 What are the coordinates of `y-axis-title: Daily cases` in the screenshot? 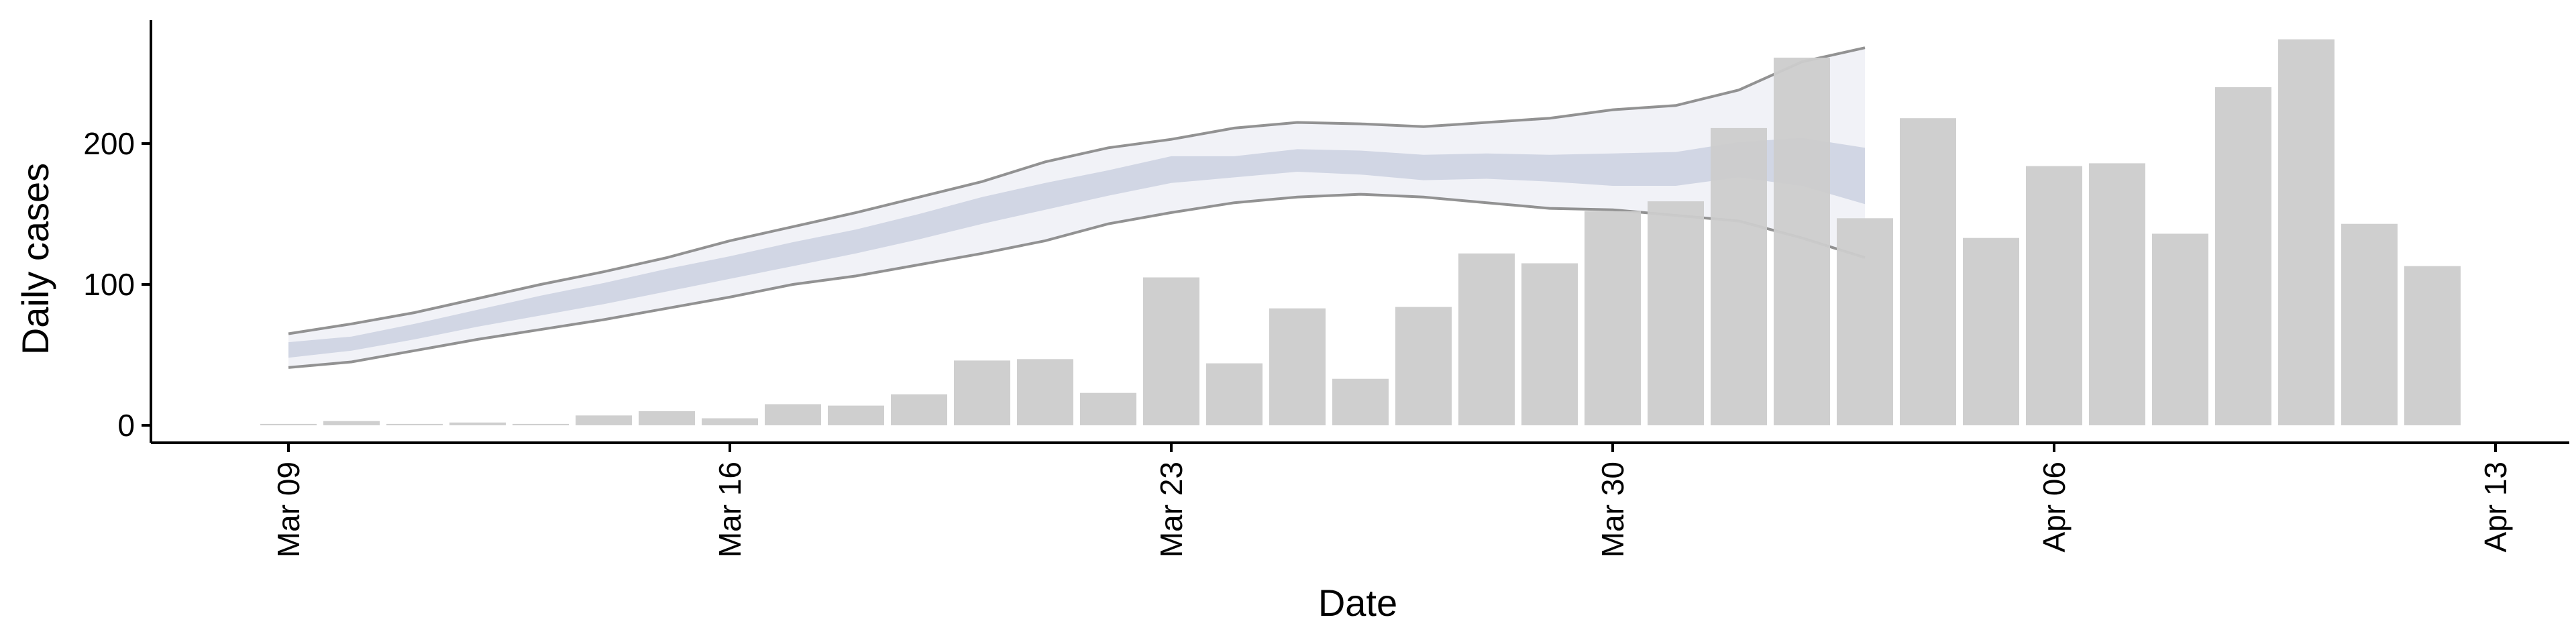 It's located at (35, 259).